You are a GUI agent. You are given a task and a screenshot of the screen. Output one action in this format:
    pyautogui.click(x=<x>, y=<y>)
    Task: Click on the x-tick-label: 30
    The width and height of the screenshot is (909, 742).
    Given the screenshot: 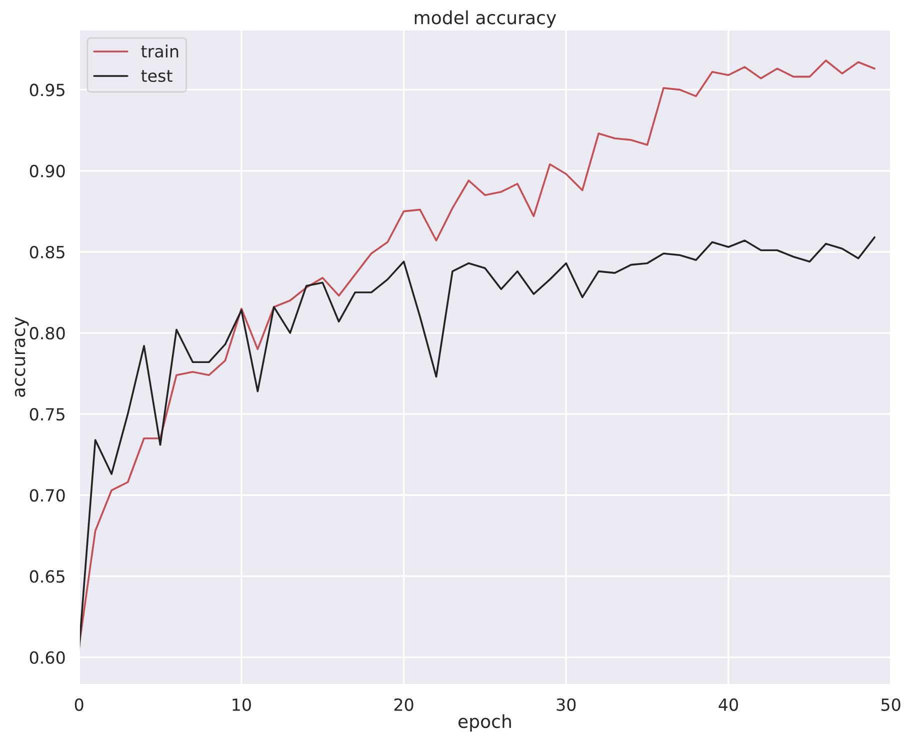 What is the action you would take?
    pyautogui.click(x=566, y=704)
    